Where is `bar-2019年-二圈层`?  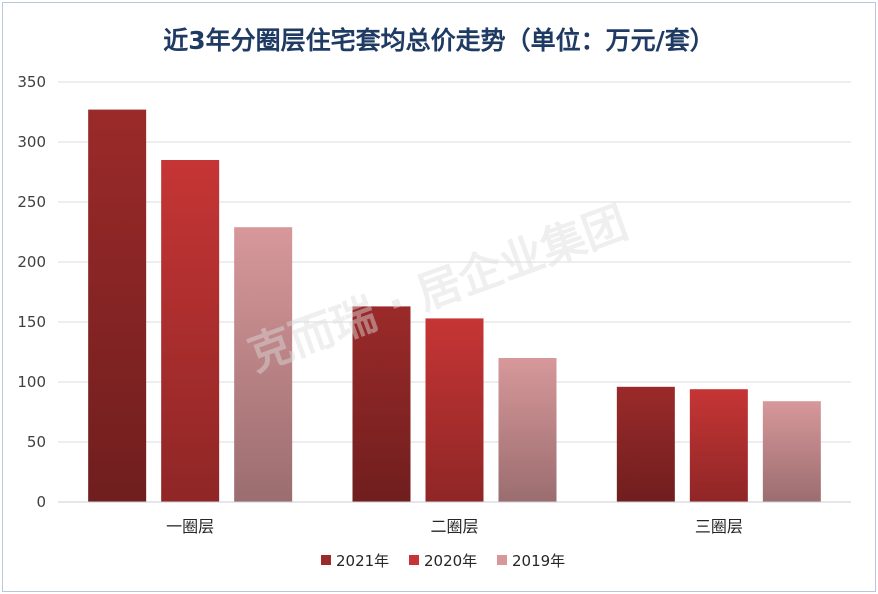
bar-2019年-二圈层 is located at coordinates (527, 430).